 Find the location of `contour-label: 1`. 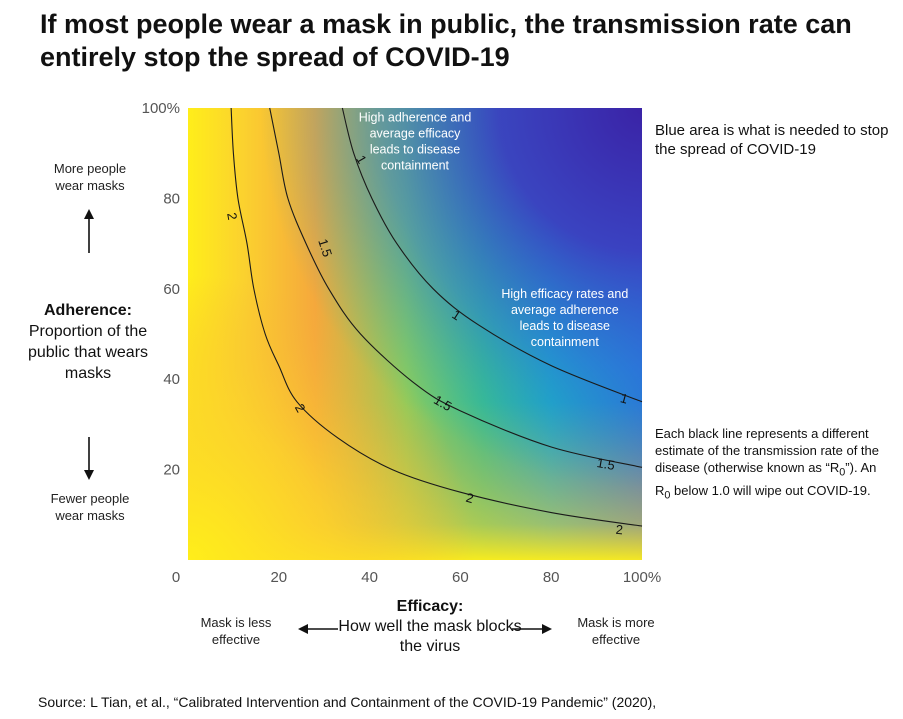

contour-label: 1 is located at coordinates (624, 398).